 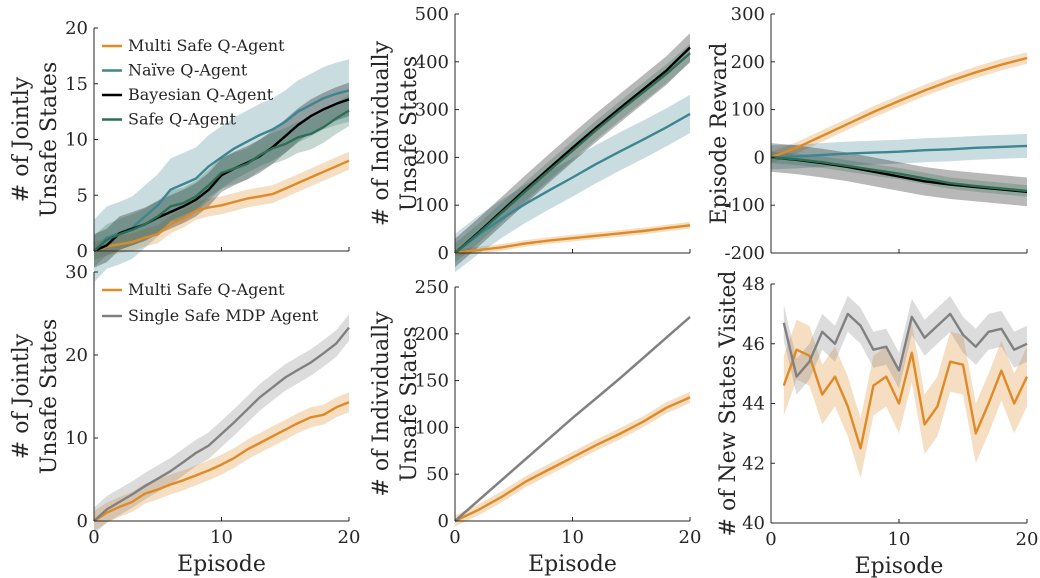 What do you see at coordinates (432, 287) in the screenshot?
I see `y-tick-label: 250` at bounding box center [432, 287].